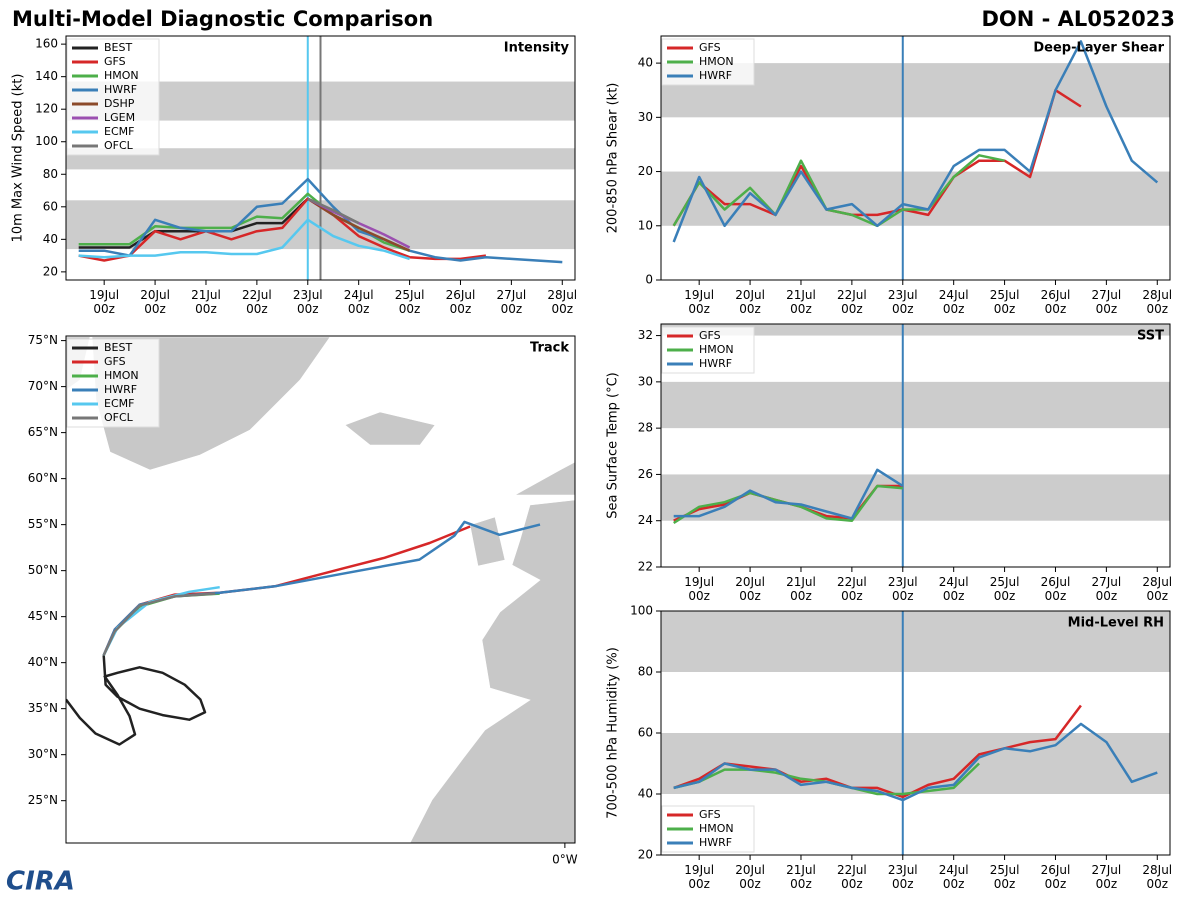 The height and width of the screenshot is (900, 1200). I want to click on scandinavia, so click(544, 478).